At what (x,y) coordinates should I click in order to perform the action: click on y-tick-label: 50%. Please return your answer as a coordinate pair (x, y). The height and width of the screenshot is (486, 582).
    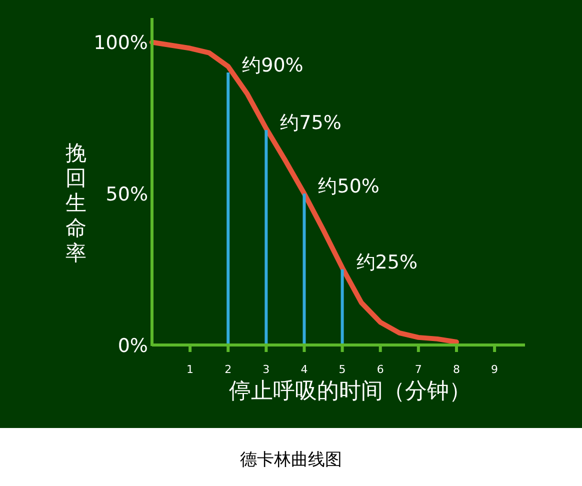
    Looking at the image, I should click on (127, 195).